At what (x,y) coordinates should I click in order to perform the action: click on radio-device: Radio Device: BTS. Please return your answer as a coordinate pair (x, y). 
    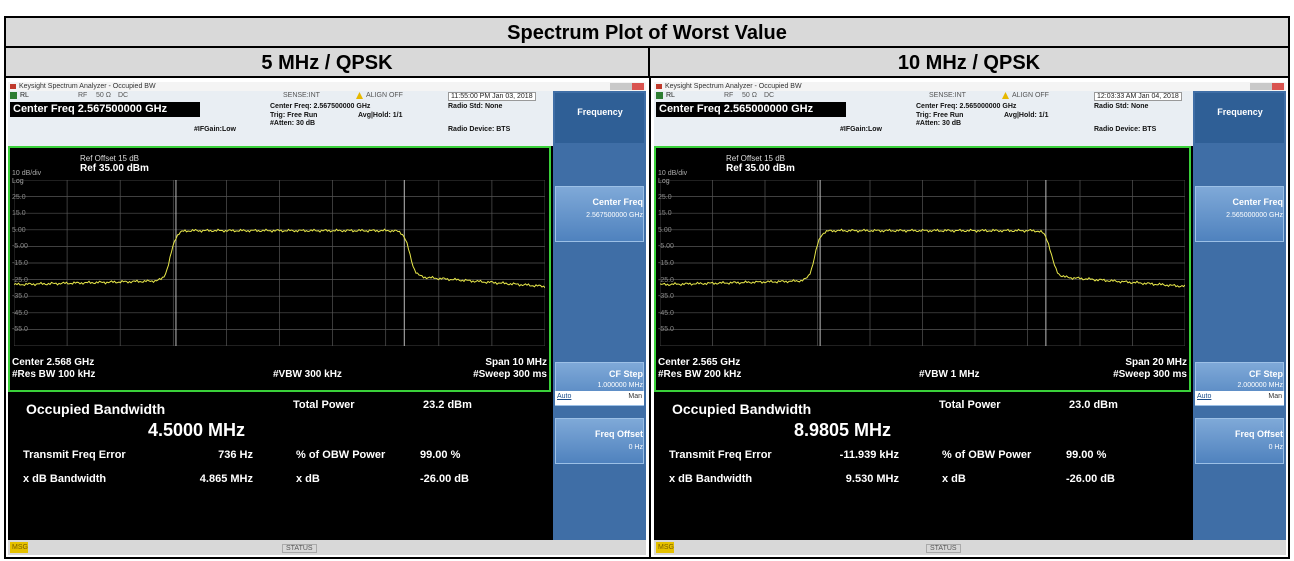
    Looking at the image, I should click on (1125, 129).